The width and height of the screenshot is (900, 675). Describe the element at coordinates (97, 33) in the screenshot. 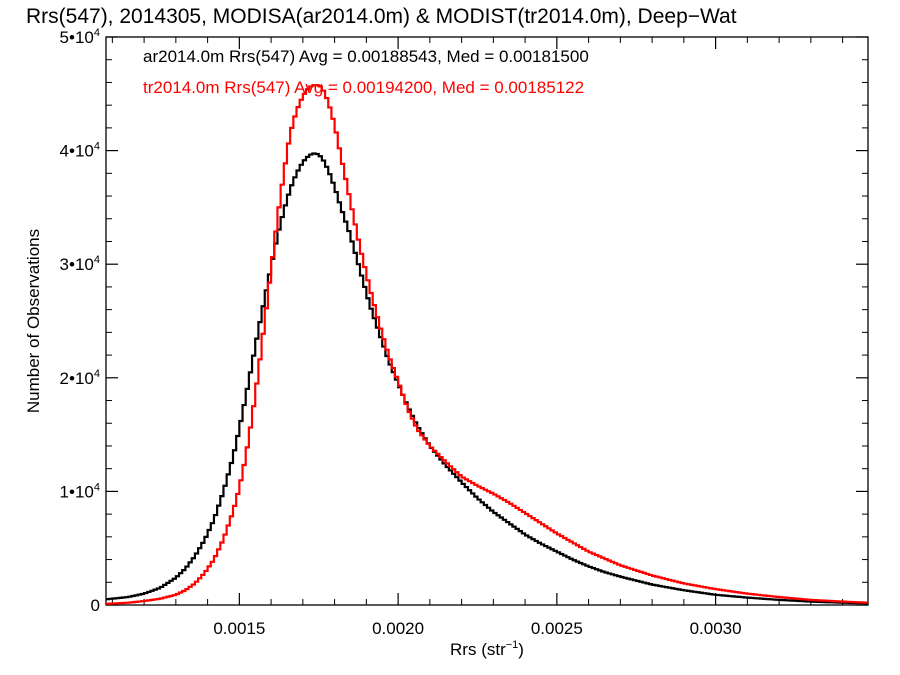

I see `y-tick-label-exp-5: 4` at that location.